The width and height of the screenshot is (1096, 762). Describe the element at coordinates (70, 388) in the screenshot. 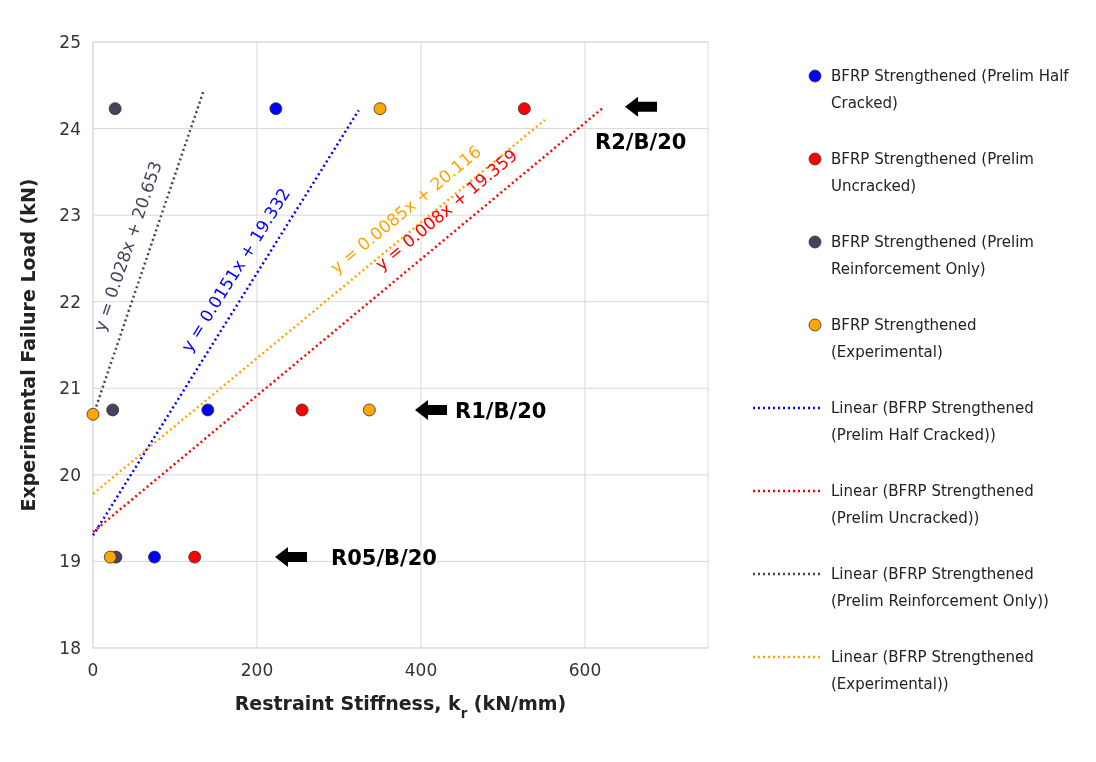

I see `y-tick-label: 21` at that location.